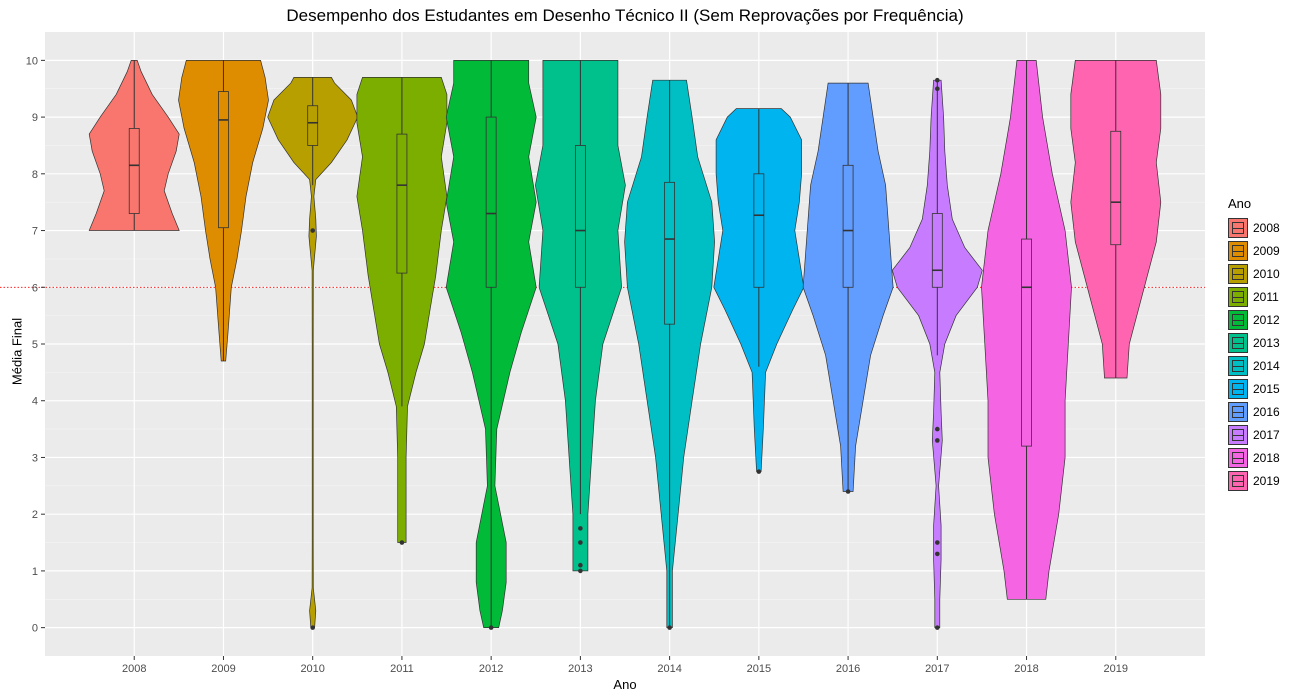 This screenshot has height=700, width=1300. I want to click on legend-label: 2009, so click(1266, 250).